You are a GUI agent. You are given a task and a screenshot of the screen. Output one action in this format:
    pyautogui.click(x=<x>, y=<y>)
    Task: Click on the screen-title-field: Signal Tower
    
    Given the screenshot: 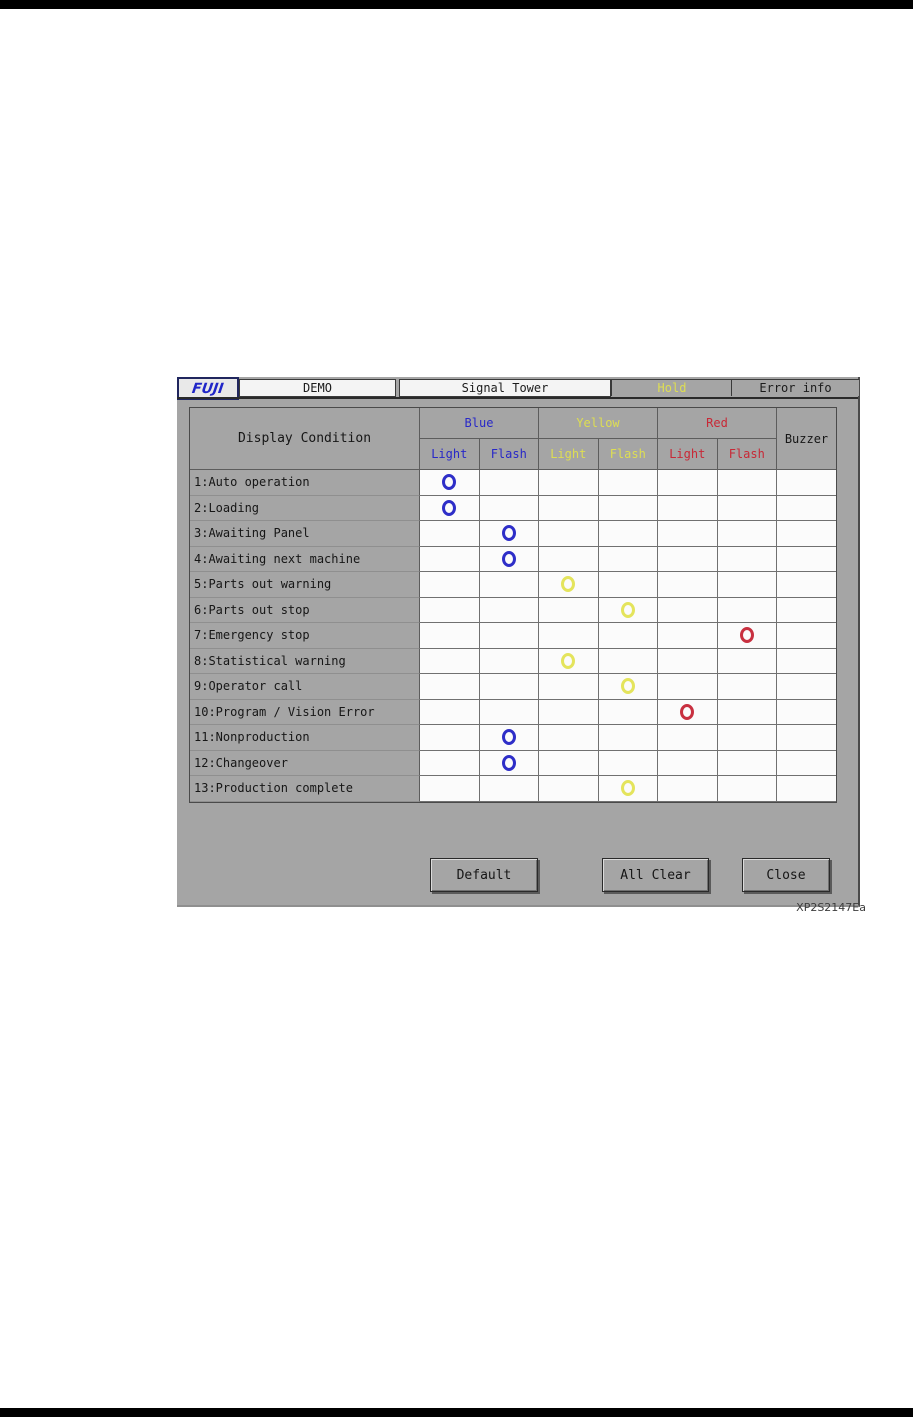 What is the action you would take?
    pyautogui.click(x=505, y=388)
    